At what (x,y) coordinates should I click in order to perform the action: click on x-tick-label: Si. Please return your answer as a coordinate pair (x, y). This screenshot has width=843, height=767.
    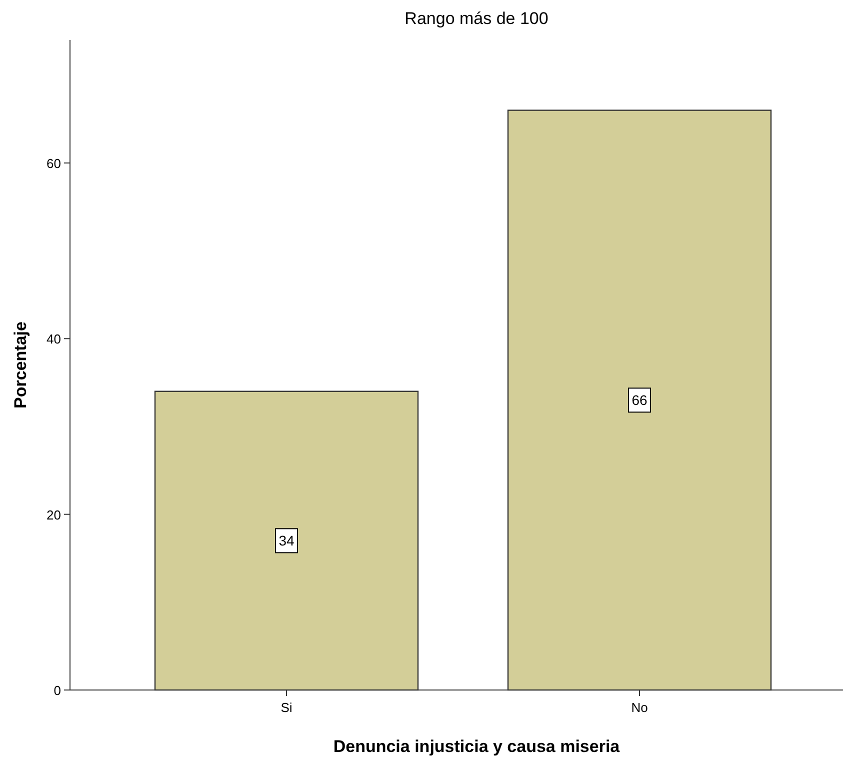
    Looking at the image, I should click on (286, 707).